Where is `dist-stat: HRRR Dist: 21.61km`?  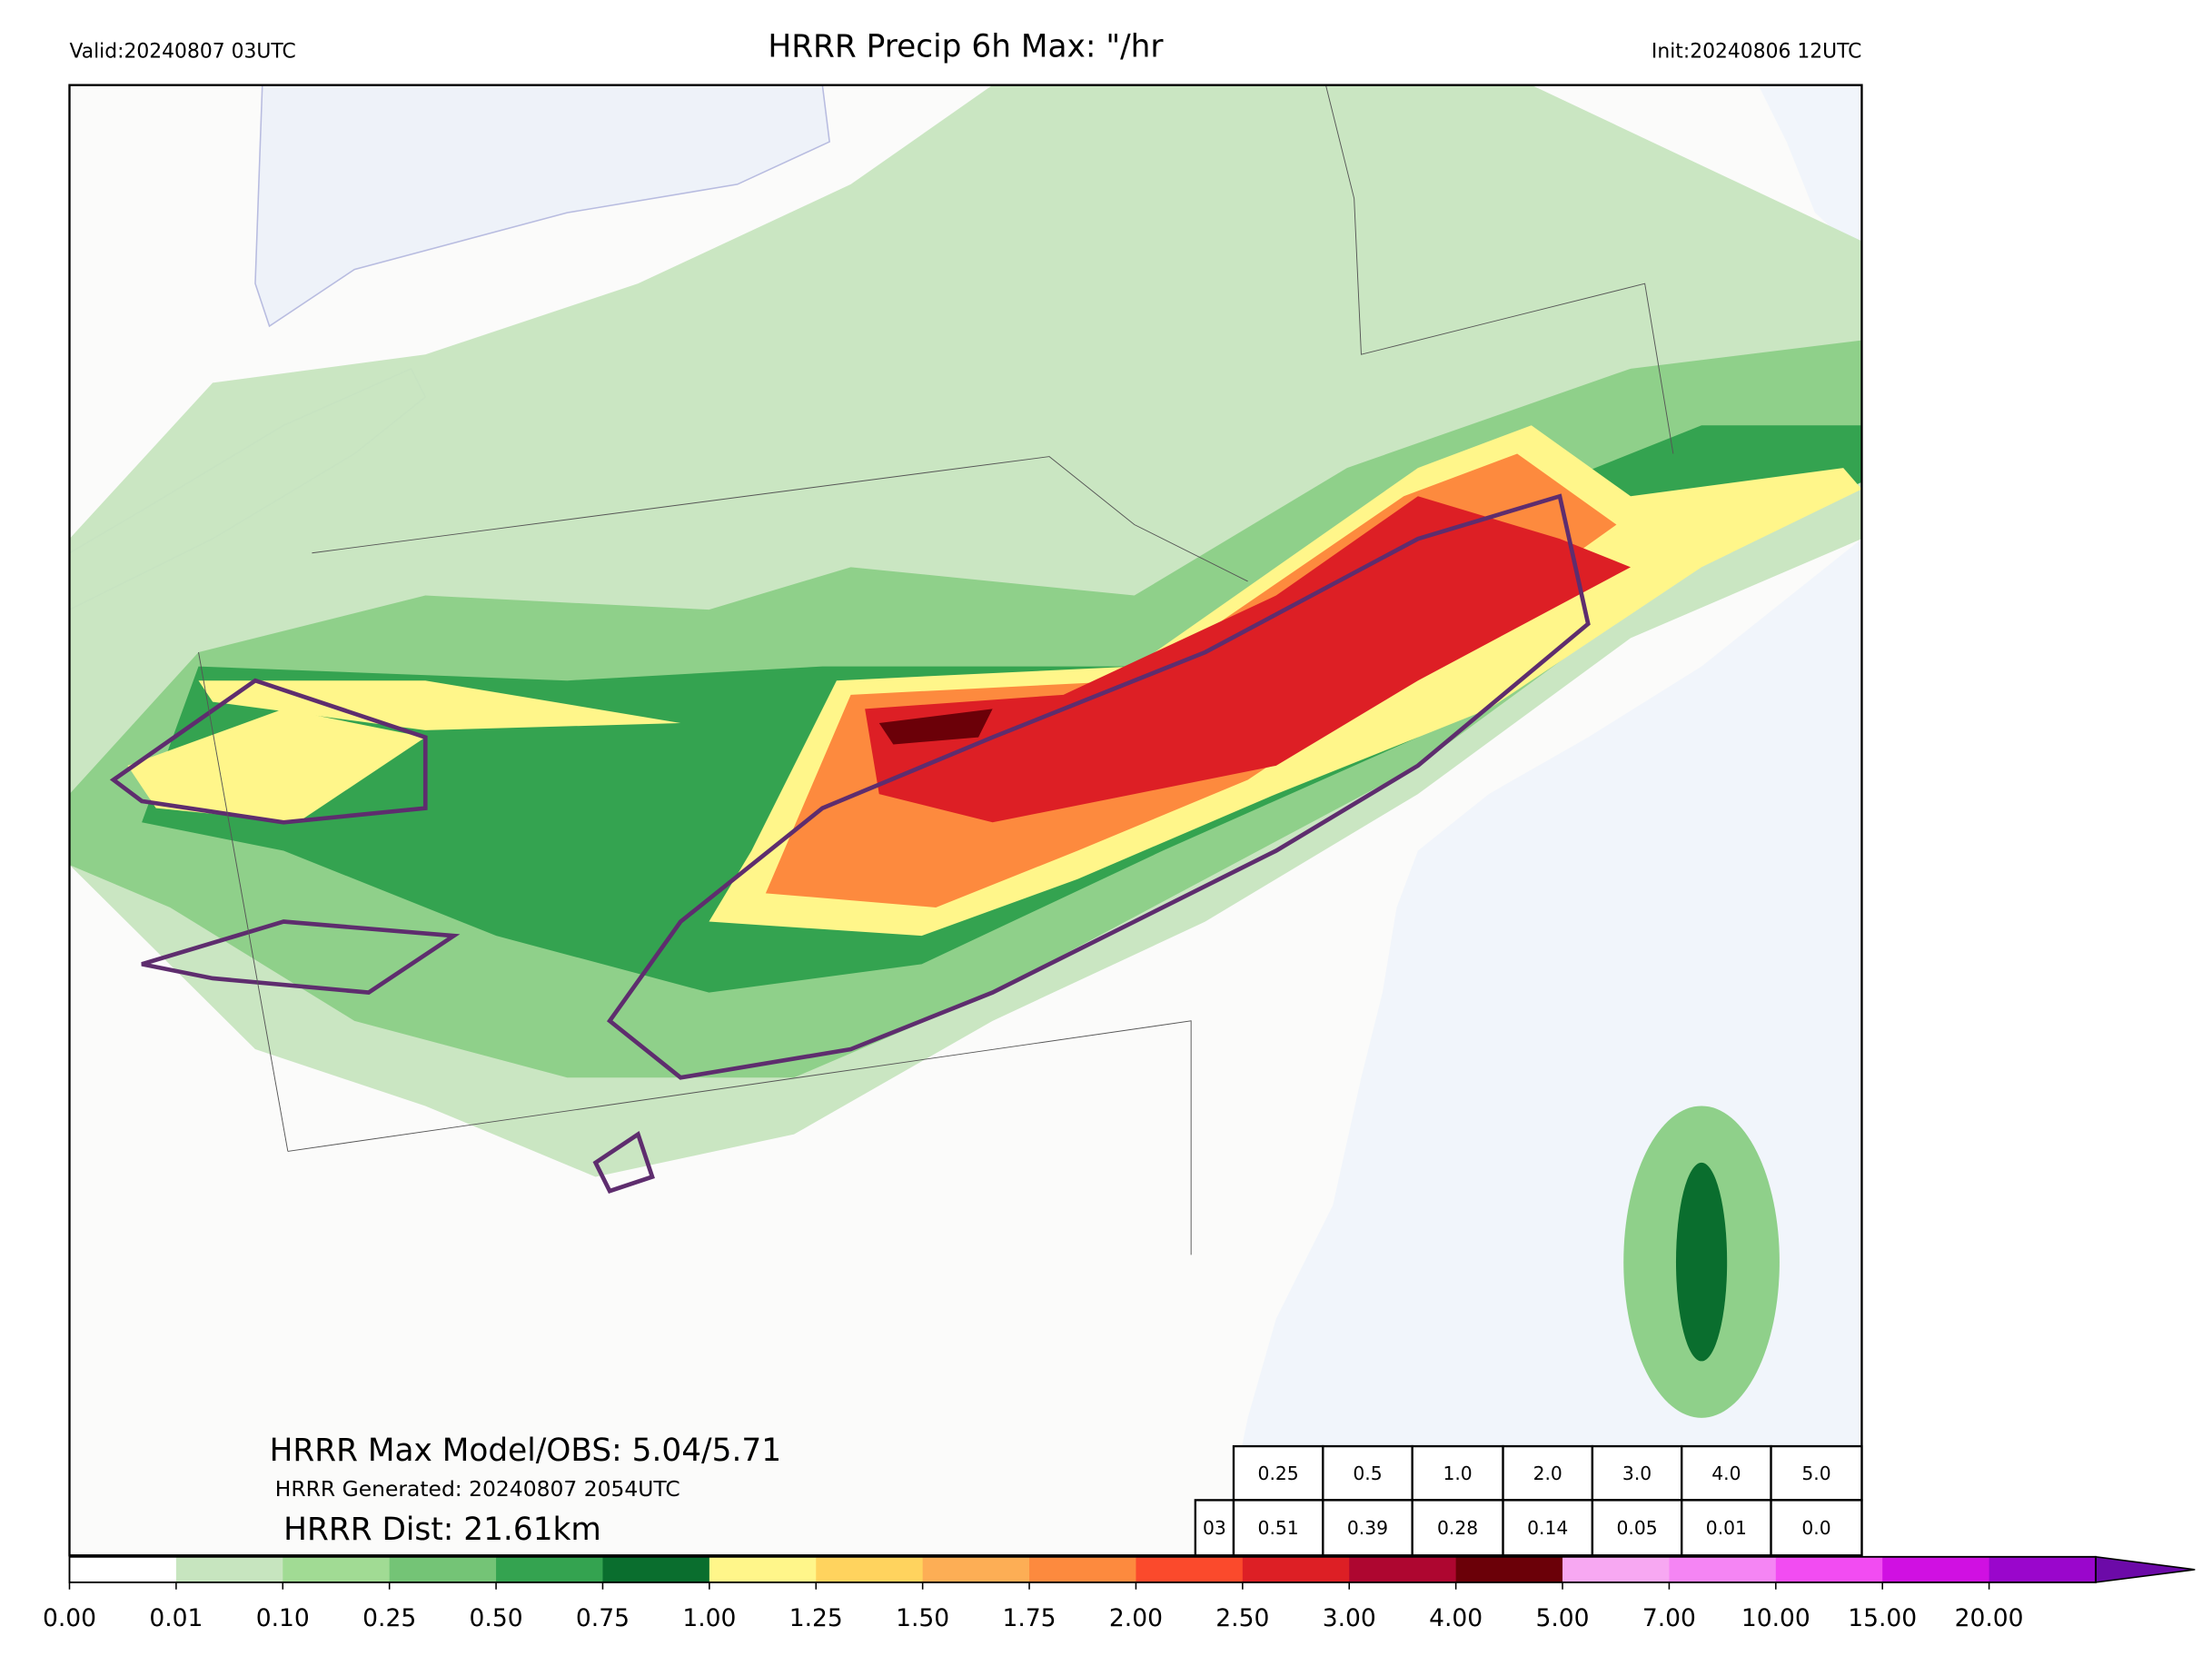 dist-stat: HRRR Dist: 21.61km is located at coordinates (442, 1530).